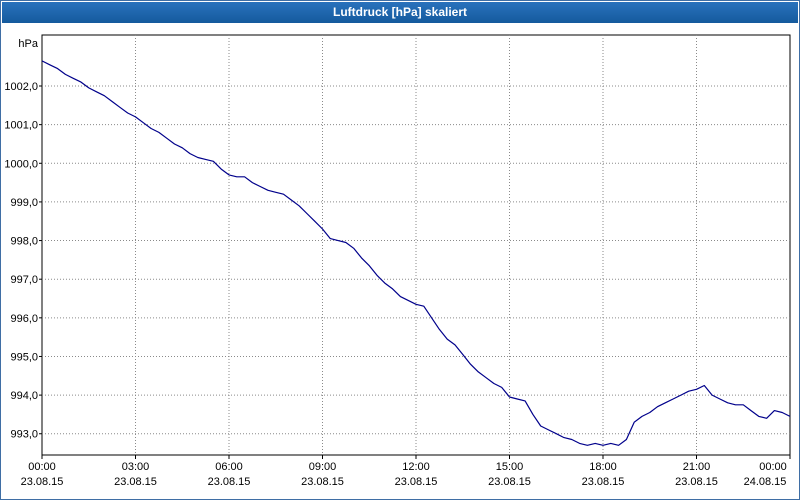 Image resolution: width=800 pixels, height=500 pixels. Describe the element at coordinates (24, 319) in the screenshot. I see `y-tick-label: 996,0` at that location.